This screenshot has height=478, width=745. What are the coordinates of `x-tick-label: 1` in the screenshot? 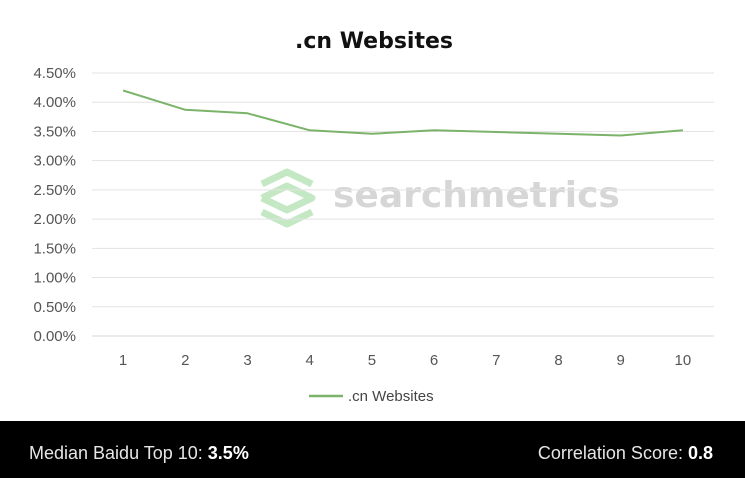 It's located at (123, 360).